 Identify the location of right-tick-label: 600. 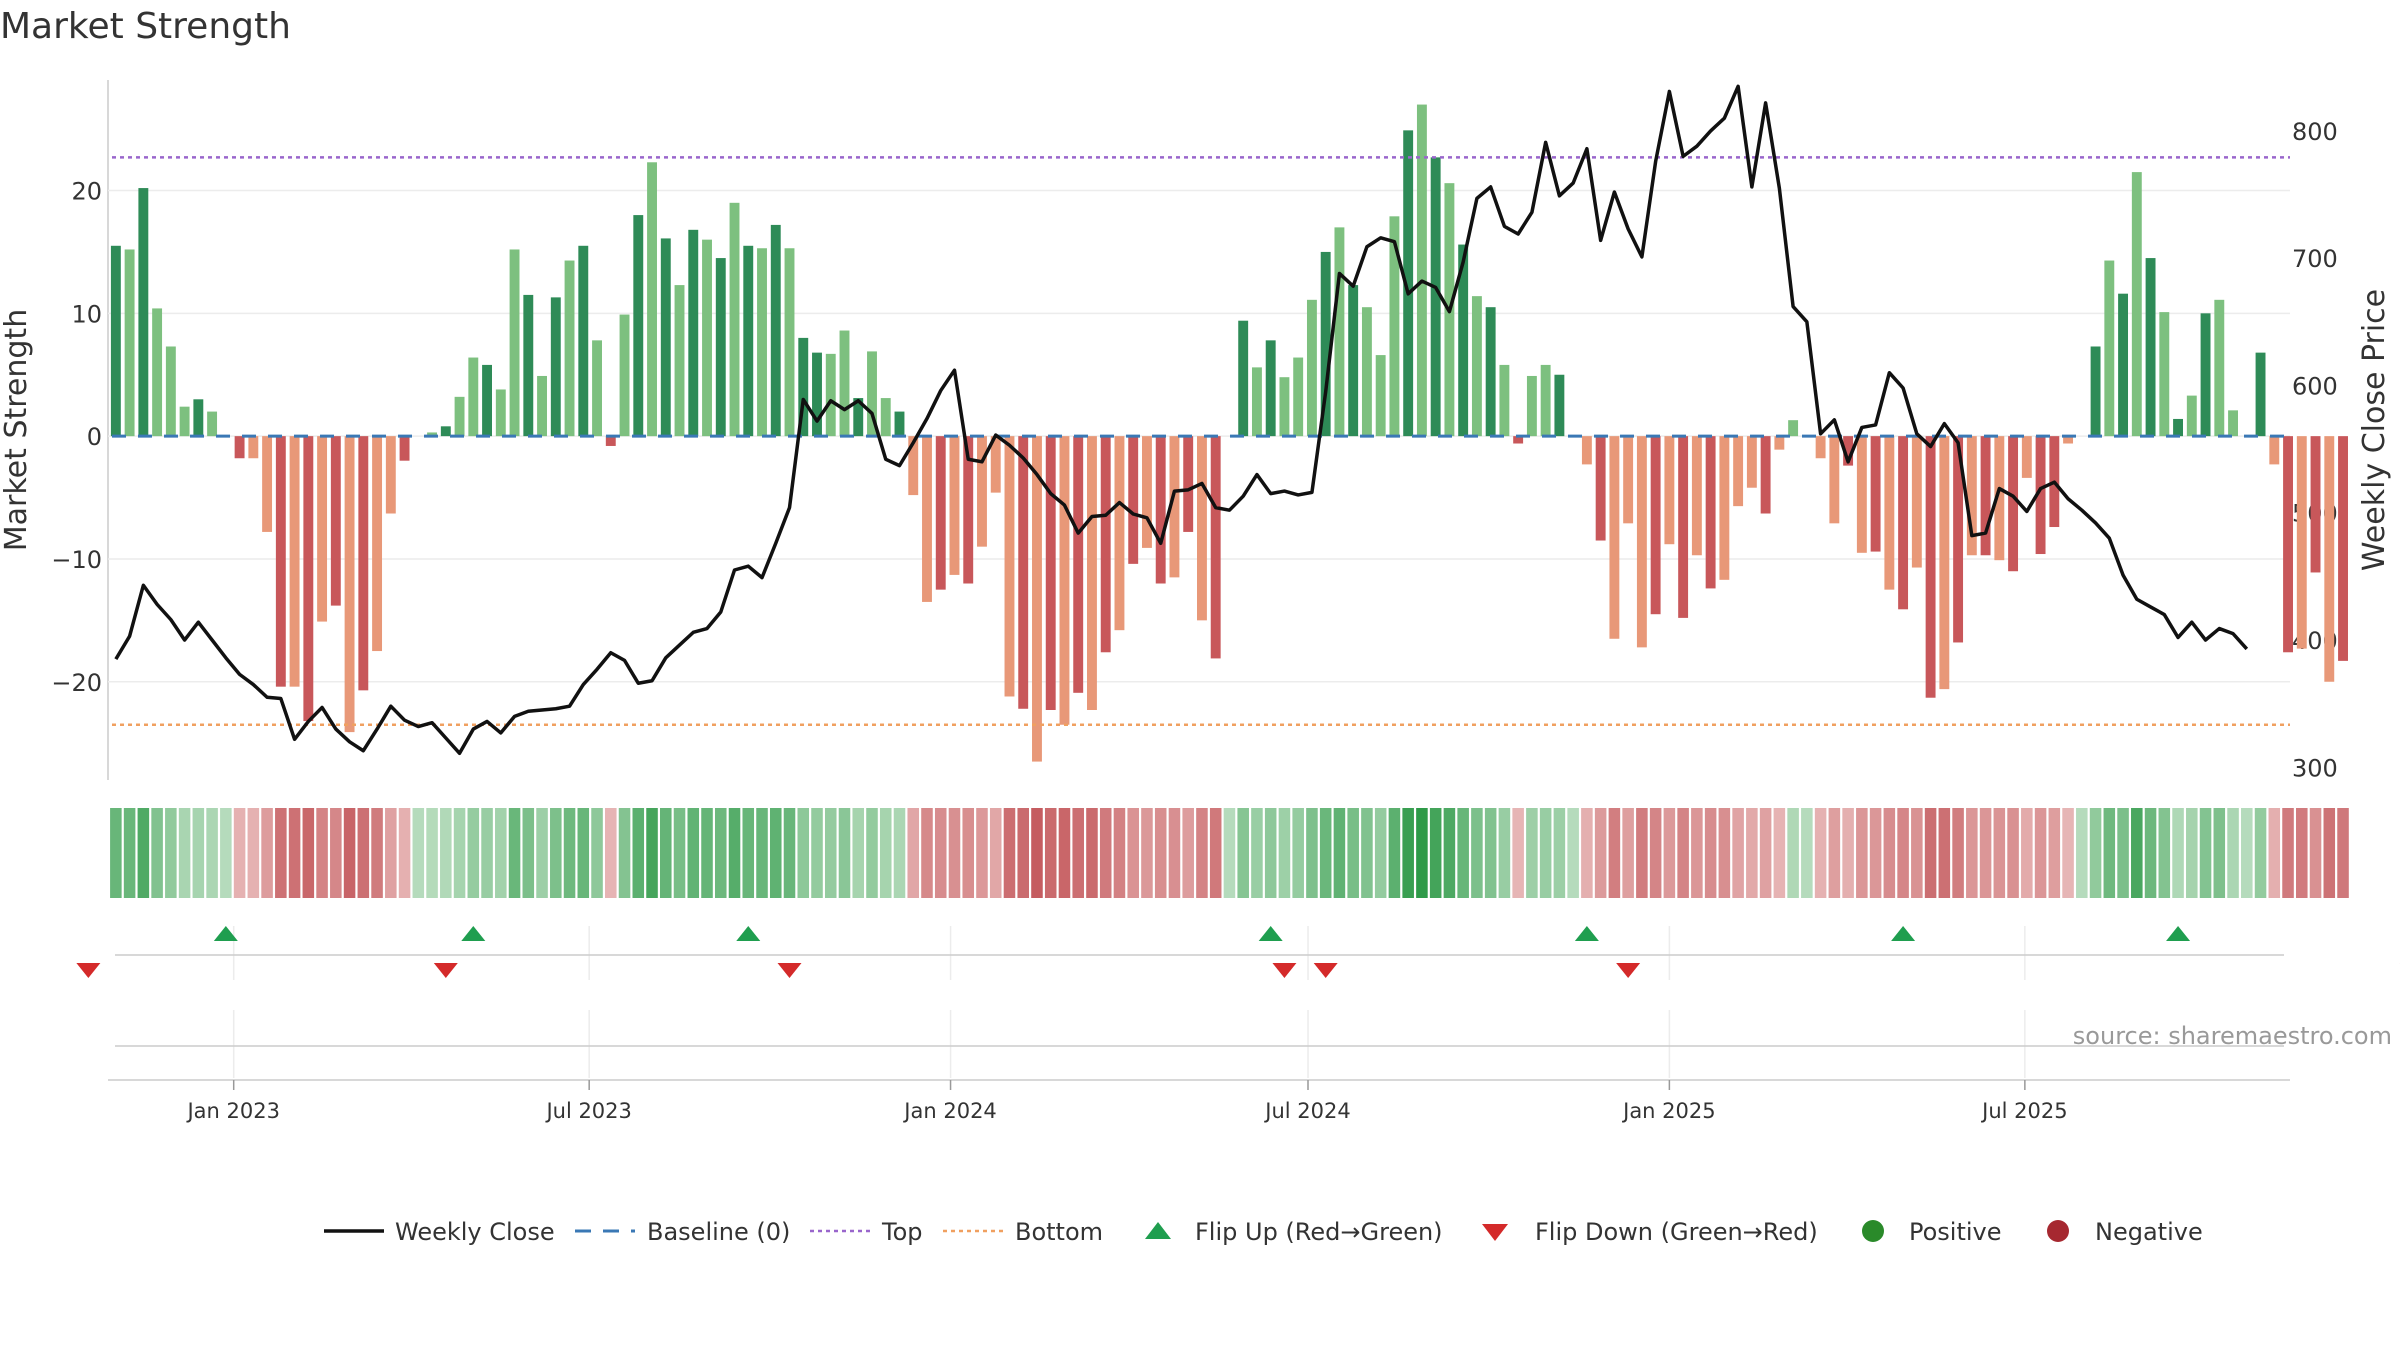
(2315, 386).